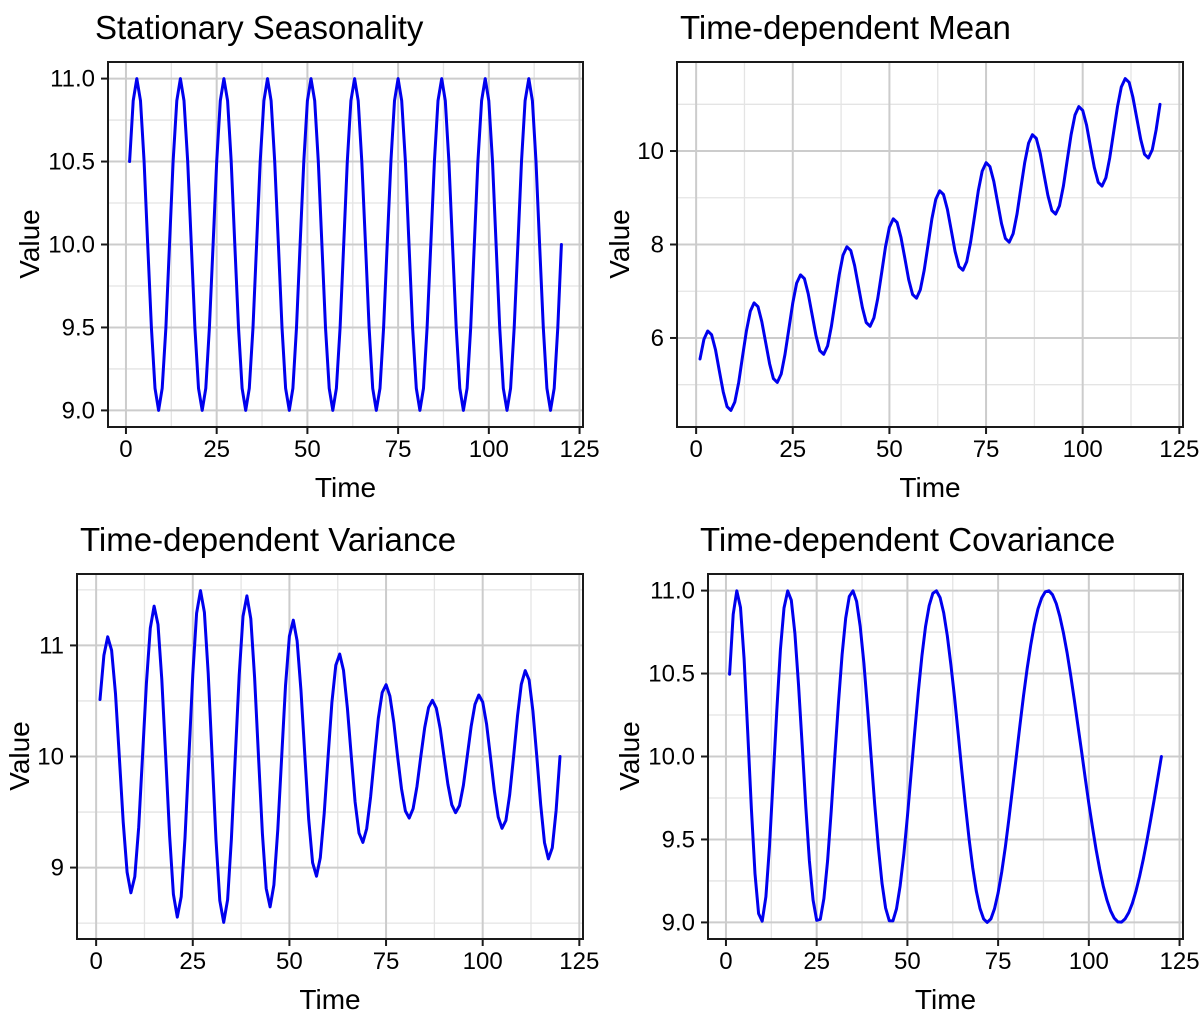 This screenshot has height=1024, width=1200. I want to click on y-tick-label: 11, so click(51, 645).